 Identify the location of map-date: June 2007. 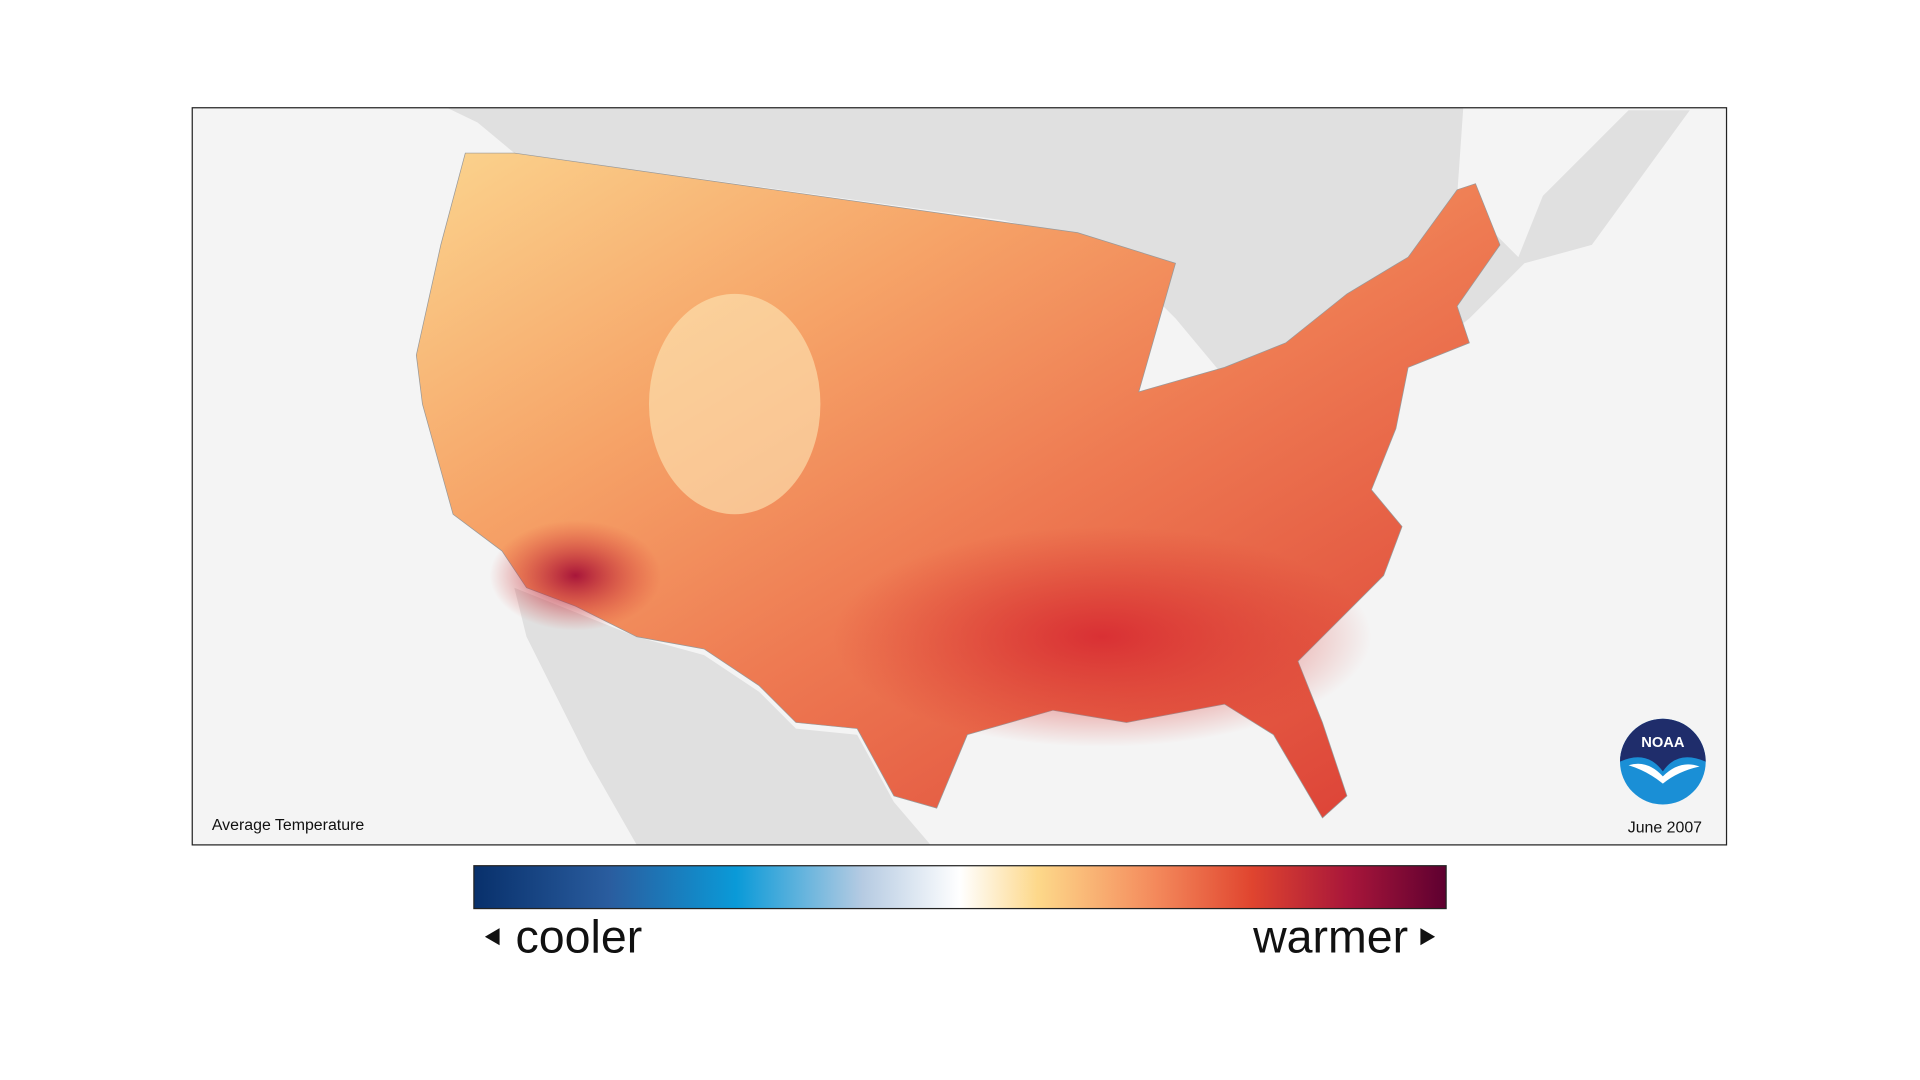
(1665, 828).